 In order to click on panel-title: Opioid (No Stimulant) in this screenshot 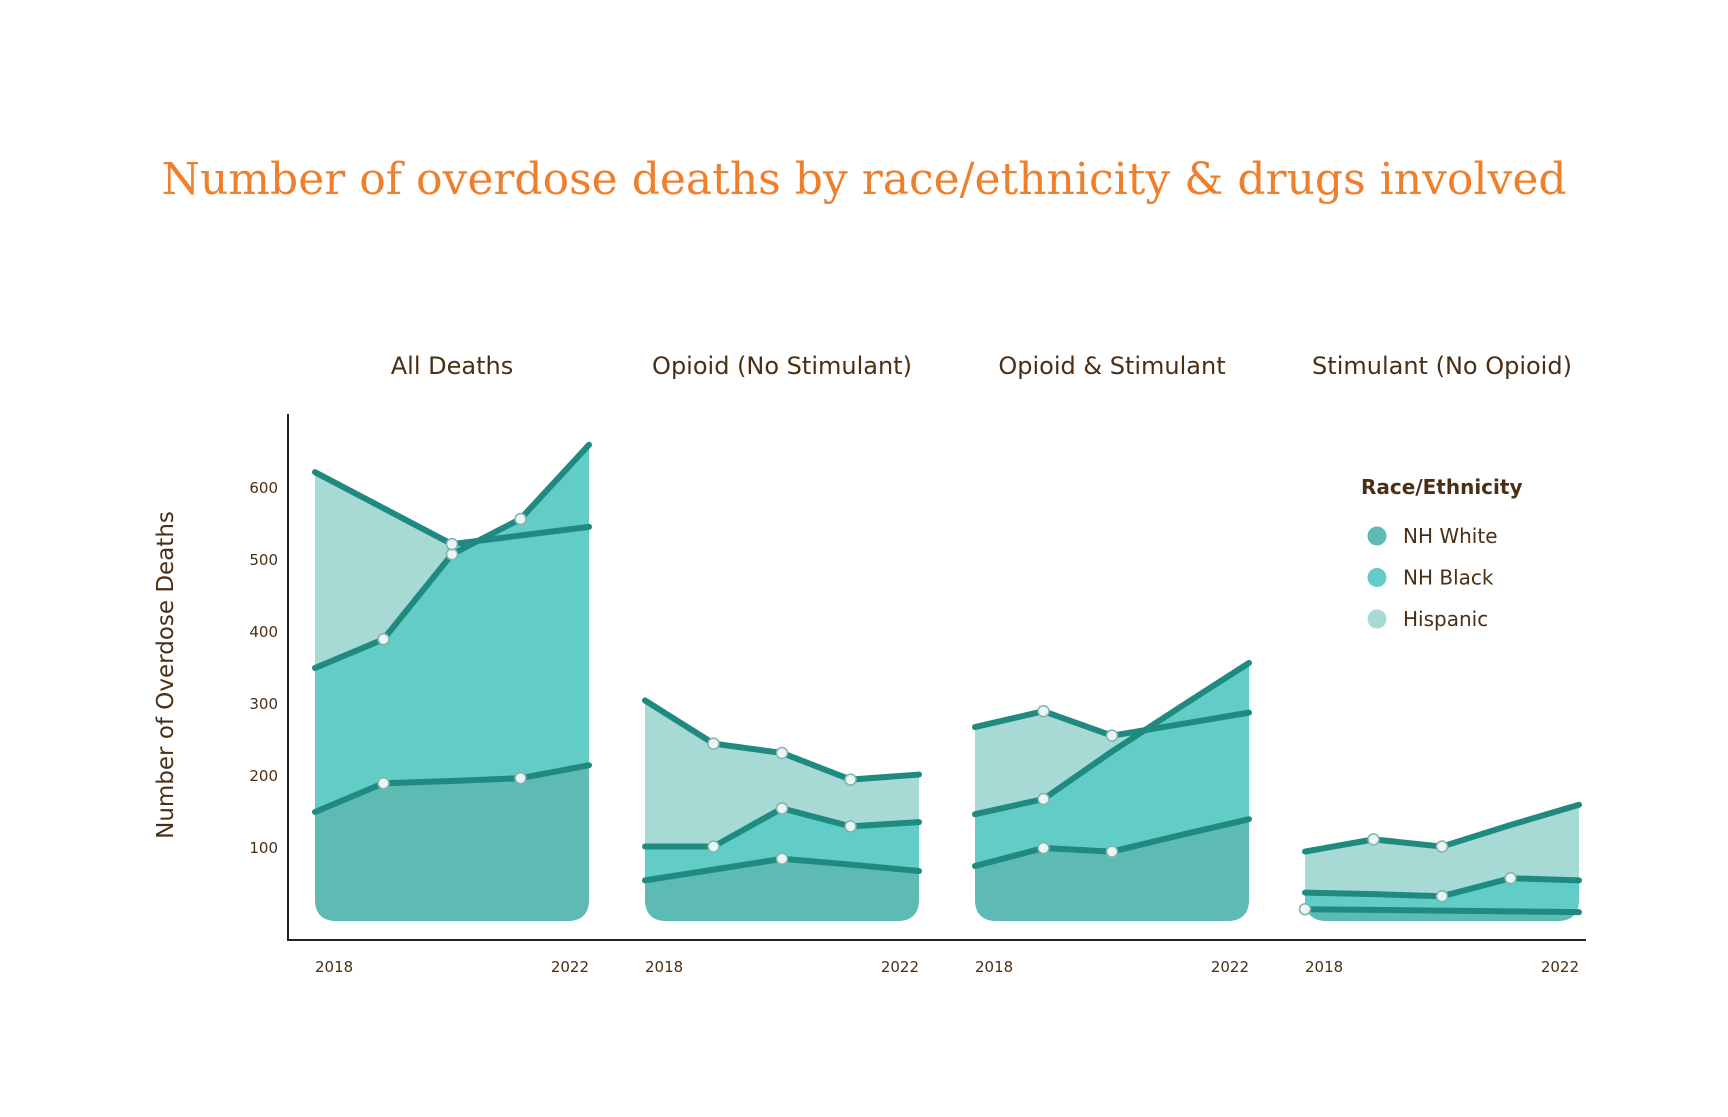, I will do `click(782, 366)`.